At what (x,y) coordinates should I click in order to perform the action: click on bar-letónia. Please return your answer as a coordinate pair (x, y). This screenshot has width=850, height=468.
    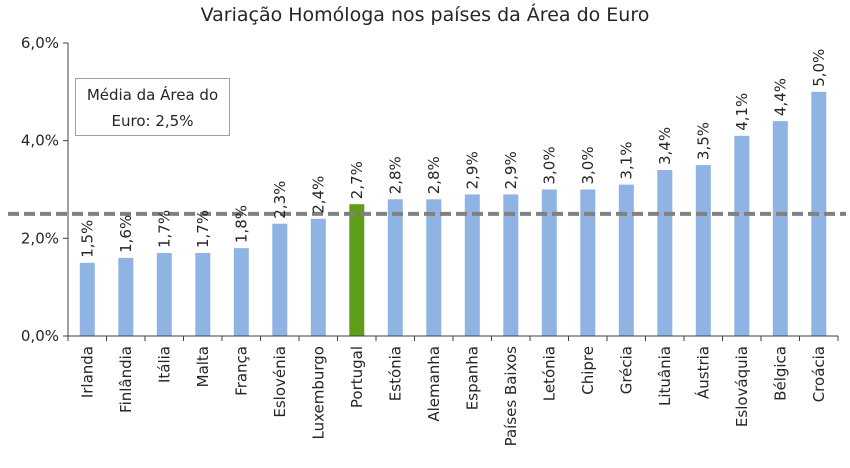
    Looking at the image, I should click on (549, 262).